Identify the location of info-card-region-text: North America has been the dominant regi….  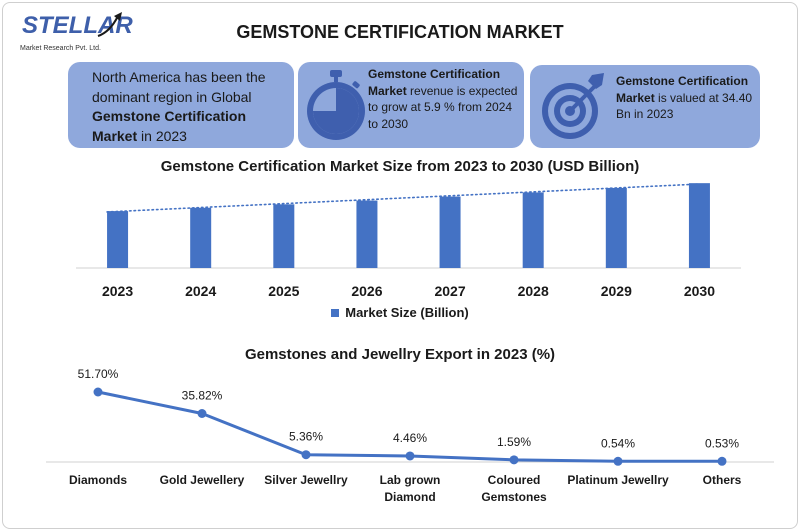
(190, 107).